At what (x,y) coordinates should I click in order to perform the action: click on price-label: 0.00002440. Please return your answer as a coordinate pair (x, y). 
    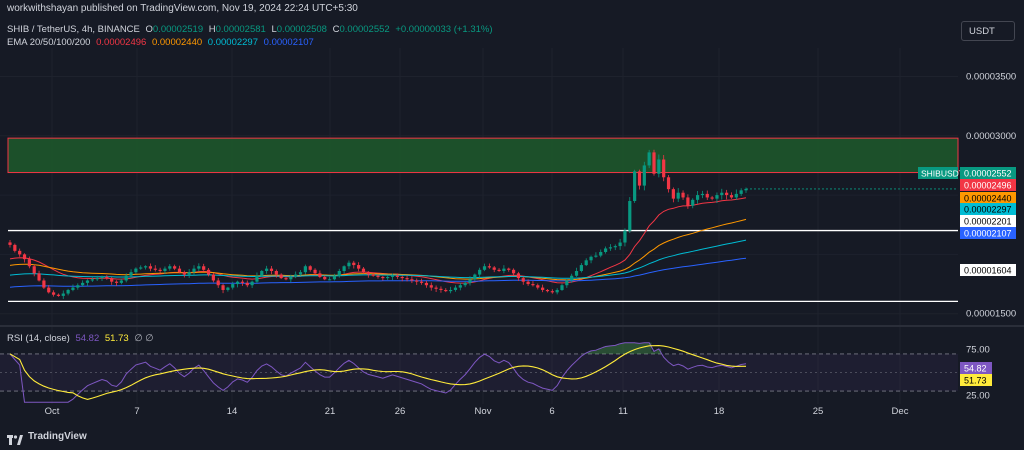
    Looking at the image, I should click on (988, 199).